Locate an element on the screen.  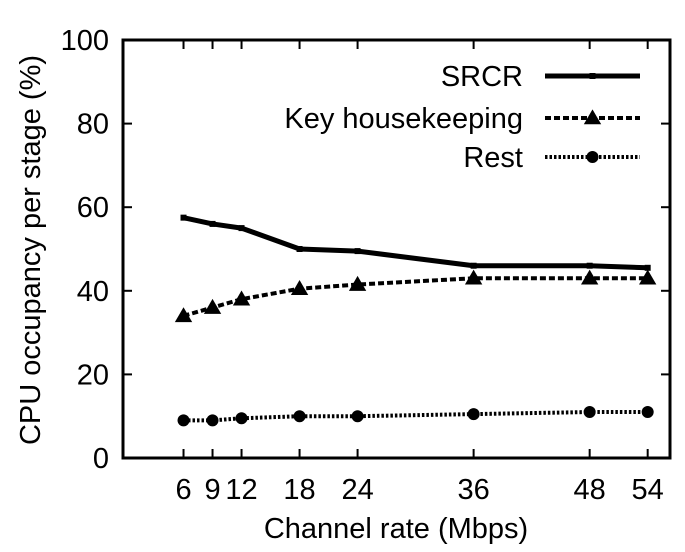
y-tick-label: 100 is located at coordinates (85, 41).